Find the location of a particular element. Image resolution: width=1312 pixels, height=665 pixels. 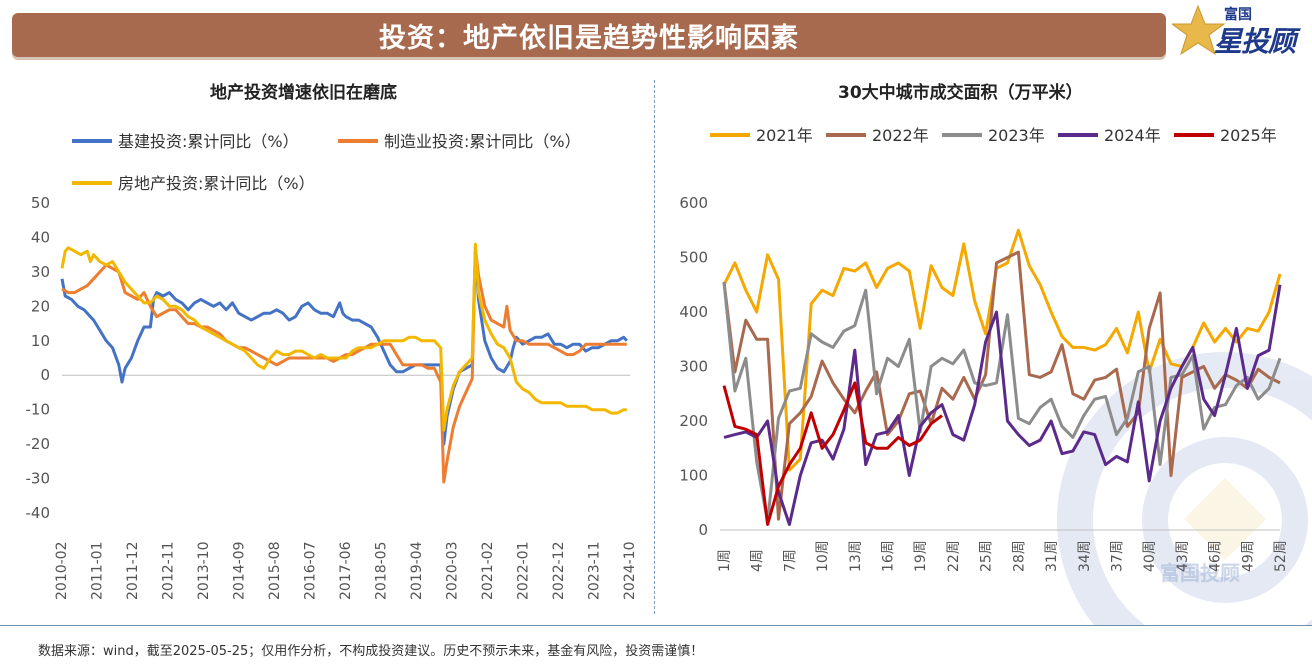

x-tick-label: 13周 is located at coordinates (856, 556).